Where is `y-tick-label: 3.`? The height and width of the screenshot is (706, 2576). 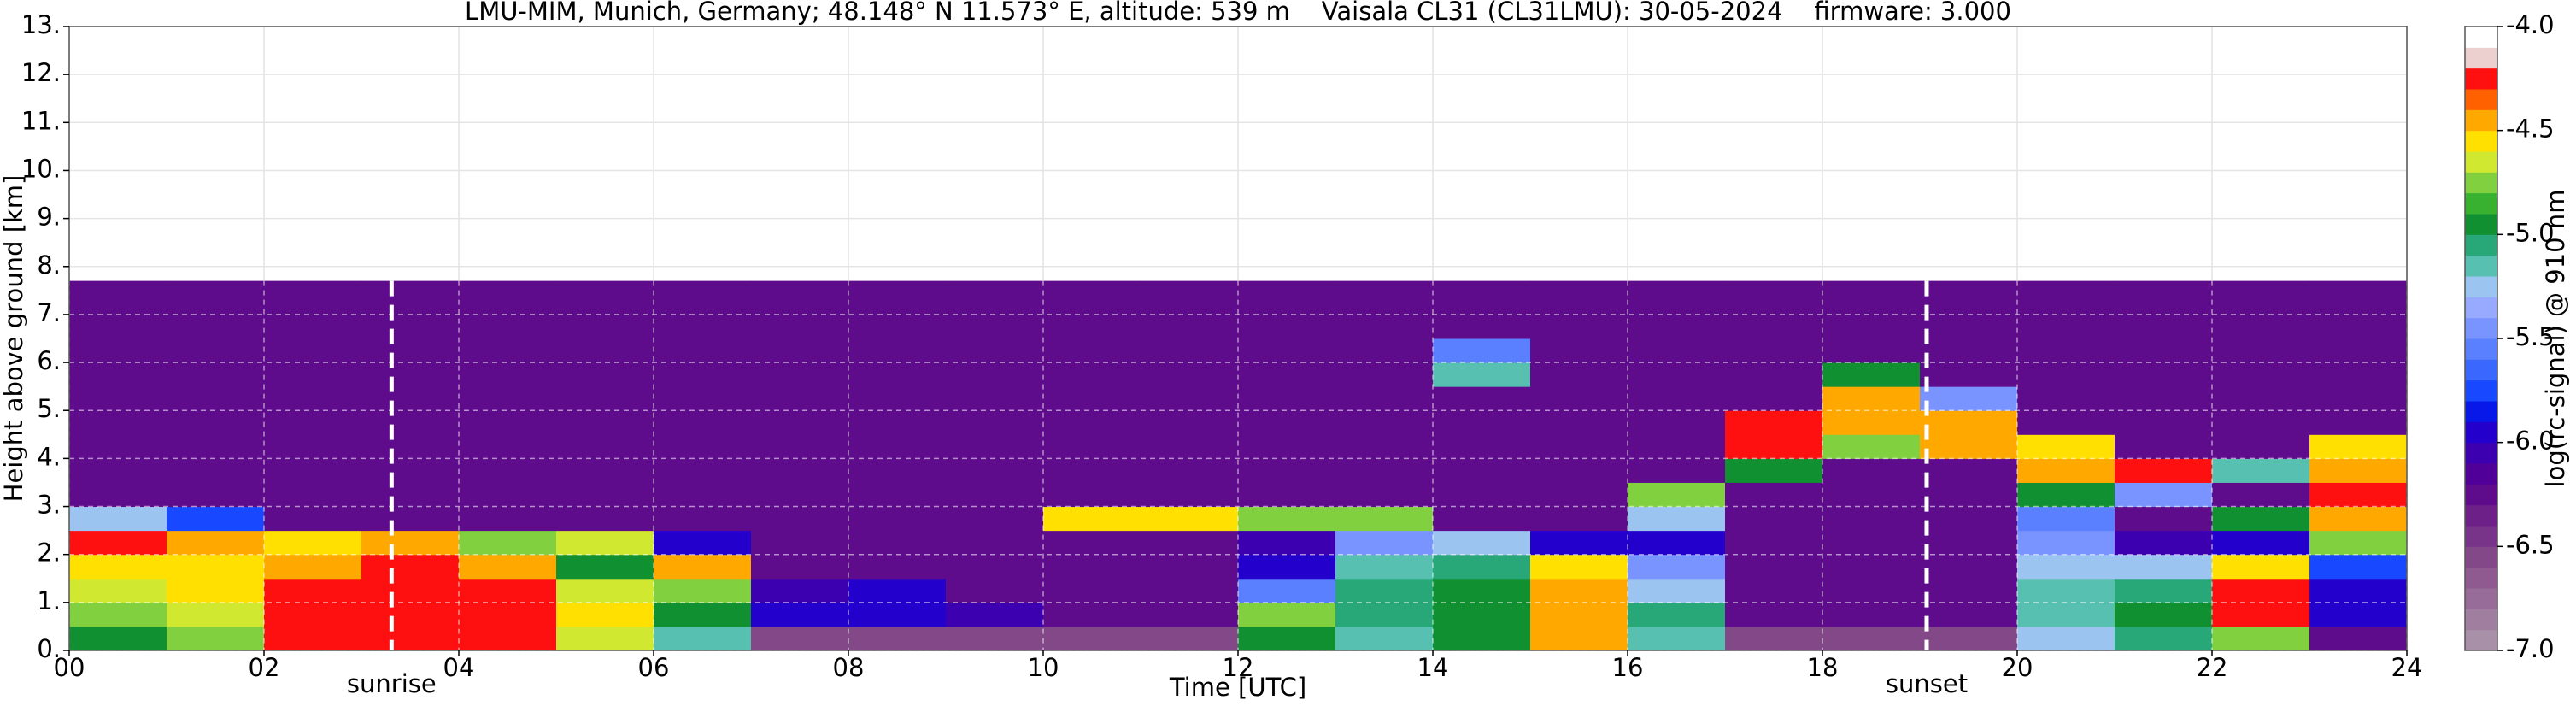 y-tick-label: 3. is located at coordinates (49, 505).